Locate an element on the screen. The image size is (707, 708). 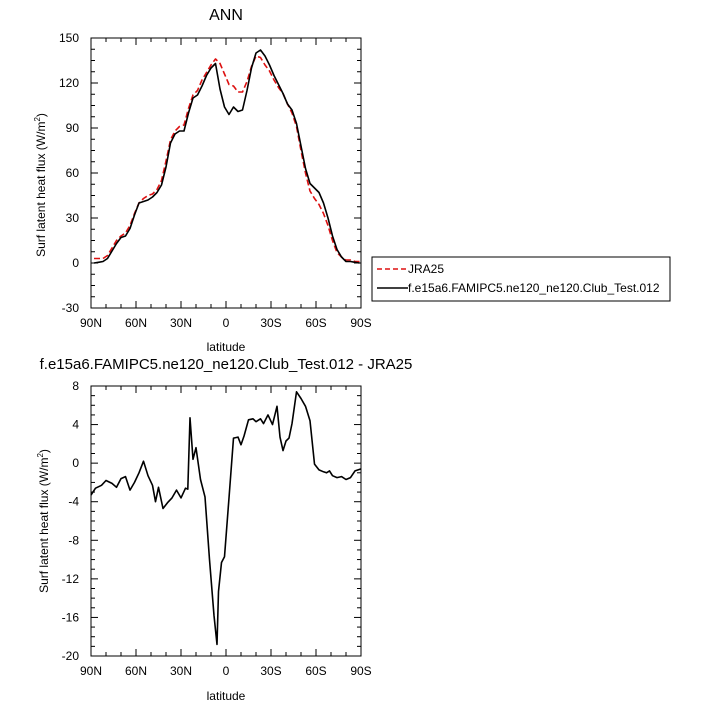
top-ytick-label: 150 is located at coordinates (69, 38).